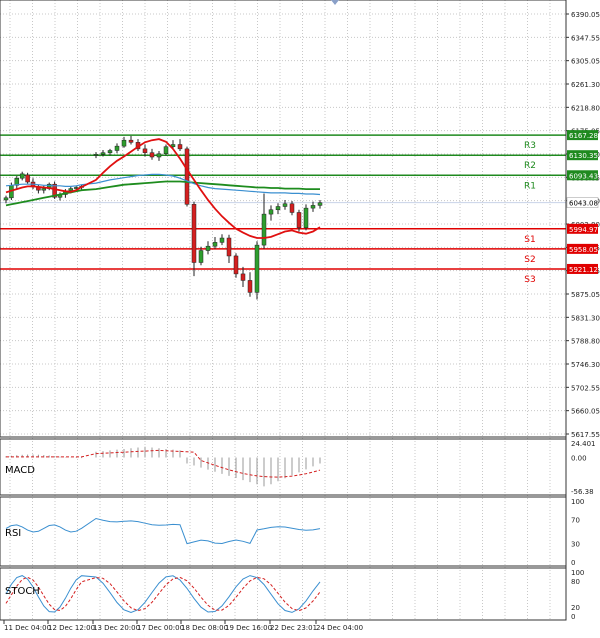 The height and width of the screenshot is (638, 600). I want to click on stoch-k-line, so click(163, 594).